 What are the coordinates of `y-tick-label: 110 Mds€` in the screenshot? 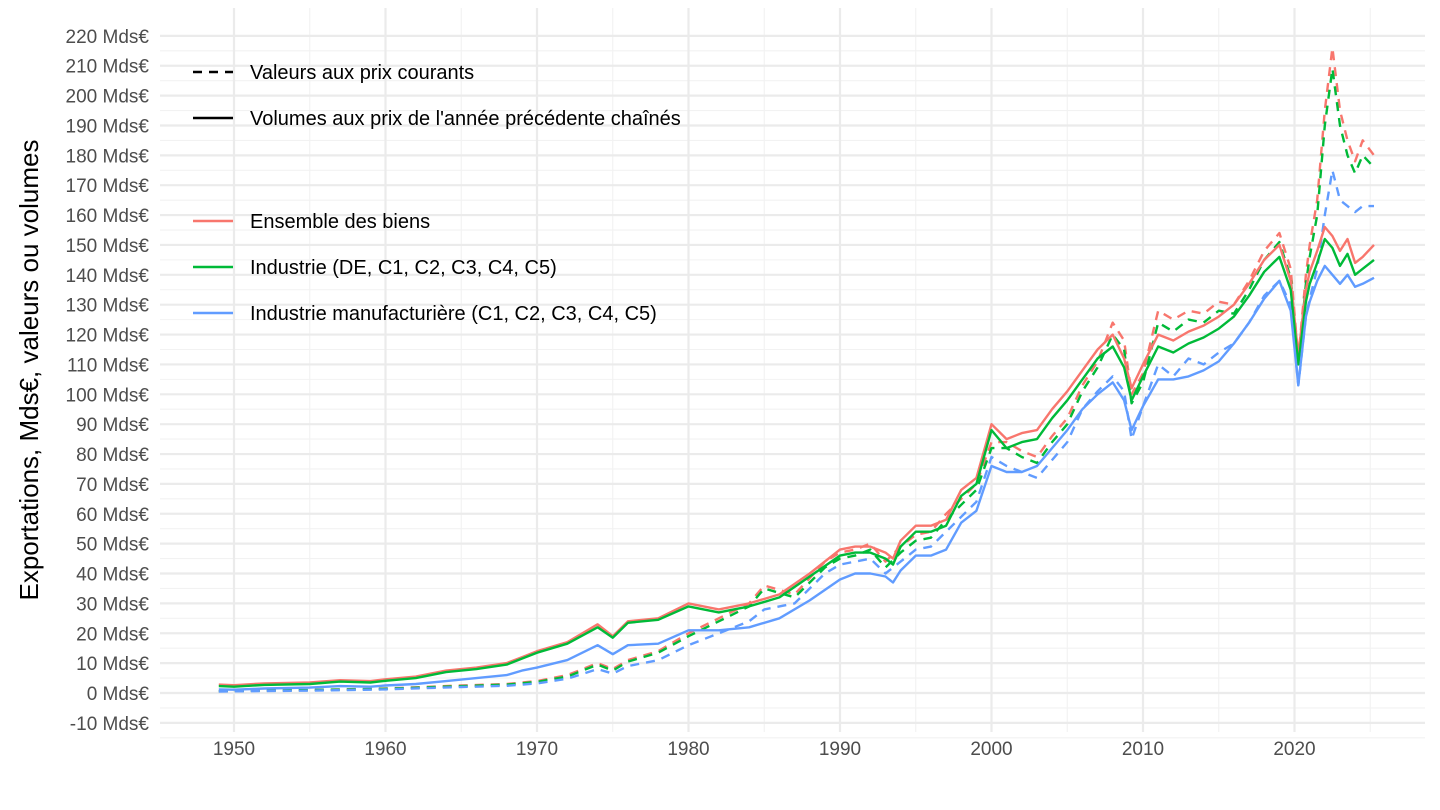 It's located at (108, 365).